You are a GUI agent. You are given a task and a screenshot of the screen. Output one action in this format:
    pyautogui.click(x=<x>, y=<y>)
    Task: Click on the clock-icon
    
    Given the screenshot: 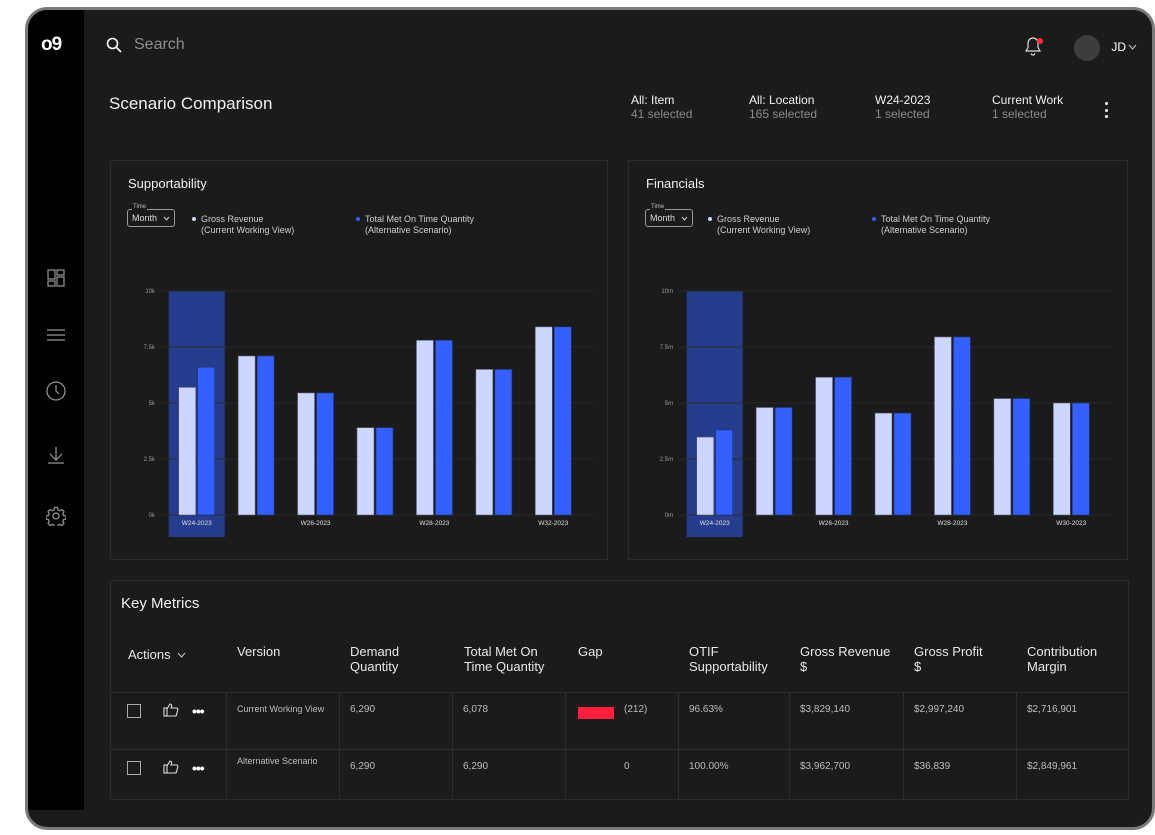 What is the action you would take?
    pyautogui.click(x=56, y=391)
    